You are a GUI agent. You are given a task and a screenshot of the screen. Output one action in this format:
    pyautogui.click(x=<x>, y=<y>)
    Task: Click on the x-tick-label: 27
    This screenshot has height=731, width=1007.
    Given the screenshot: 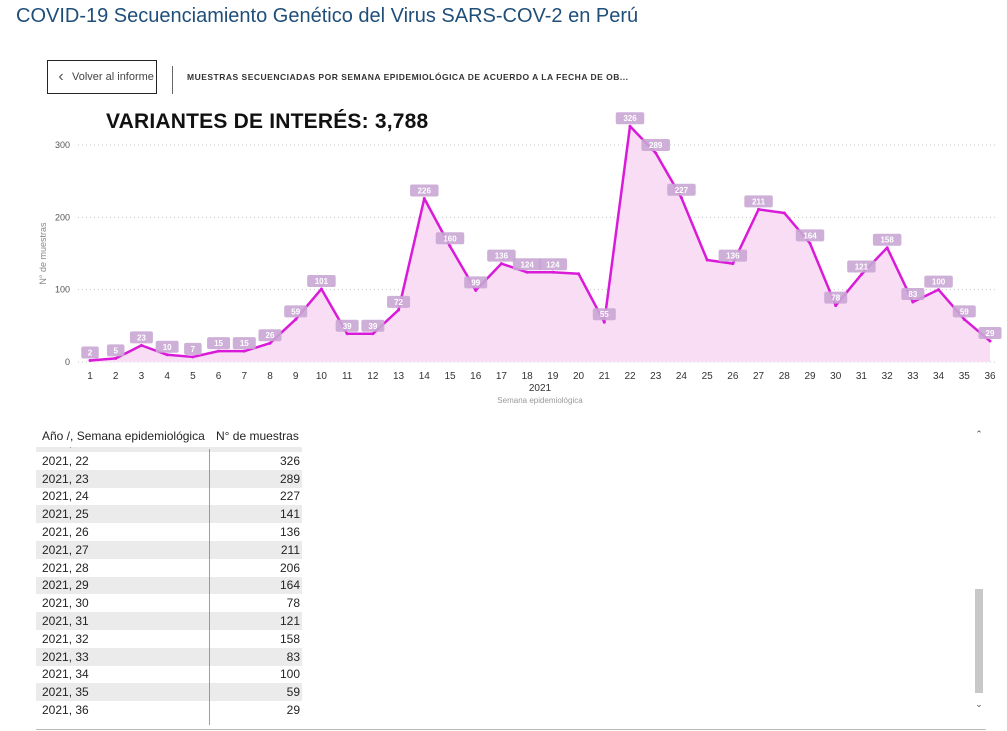 What is the action you would take?
    pyautogui.click(x=759, y=376)
    